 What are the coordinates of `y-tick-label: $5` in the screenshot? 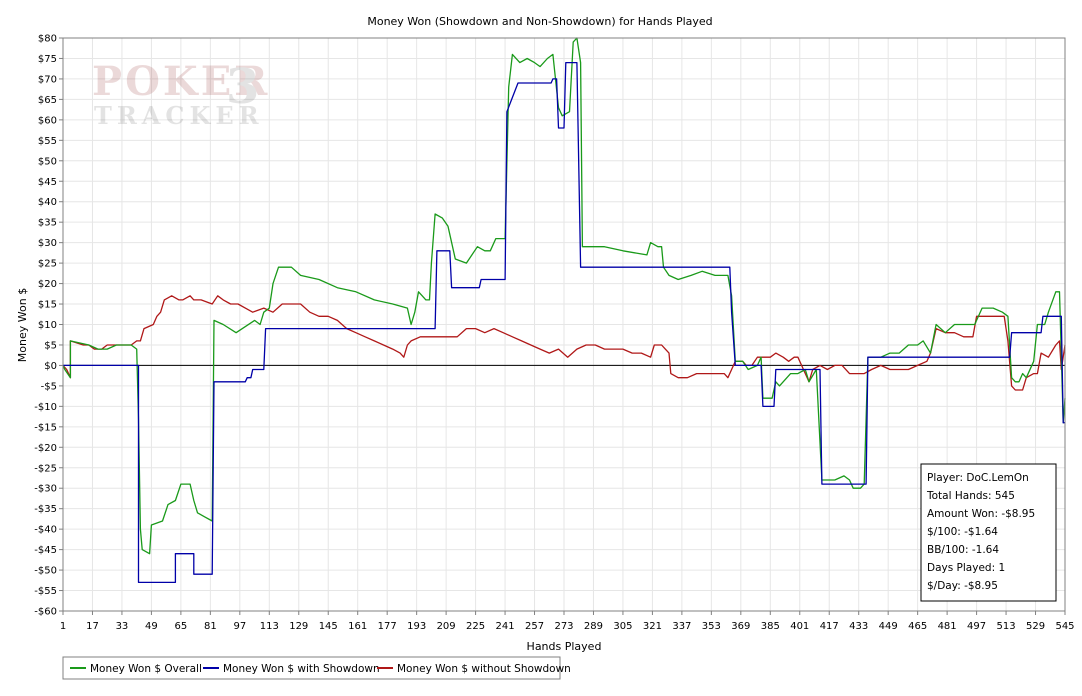 It's located at (50, 345).